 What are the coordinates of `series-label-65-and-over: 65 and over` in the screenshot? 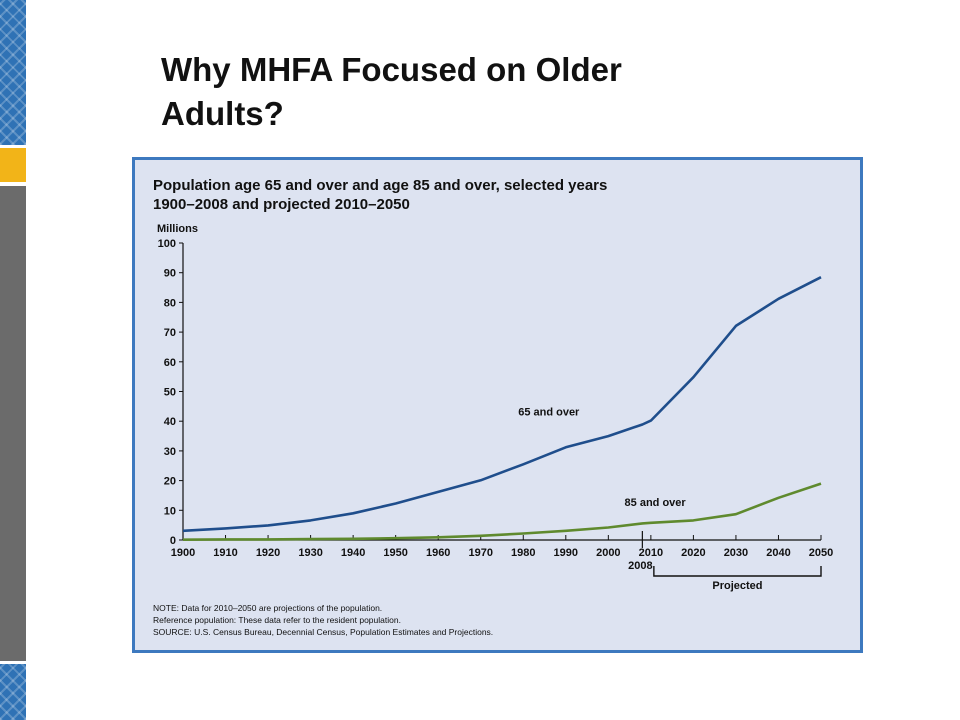 It's located at (549, 412).